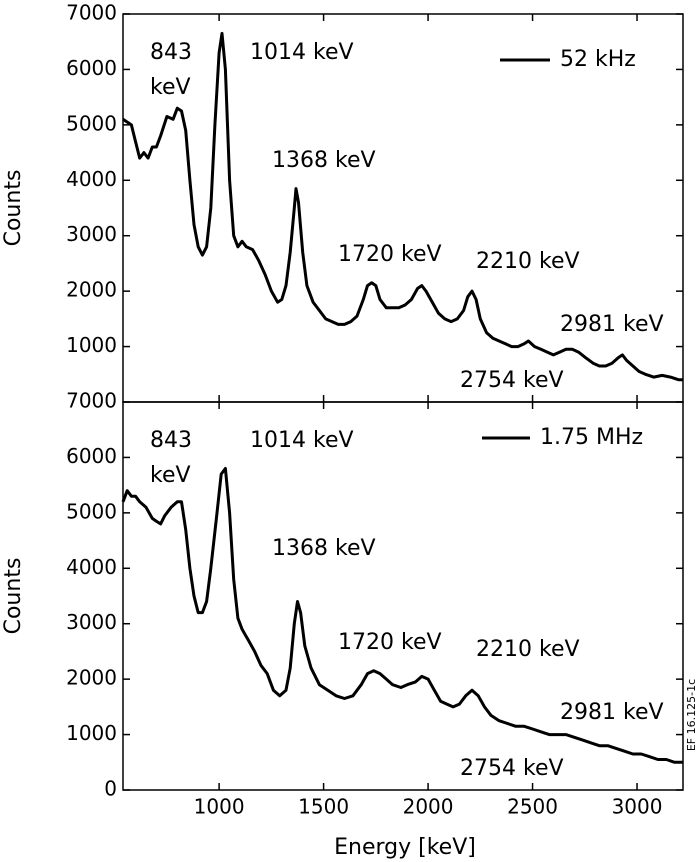 The image size is (700, 862). I want to click on legend-label: 52 kHz, so click(598, 59).